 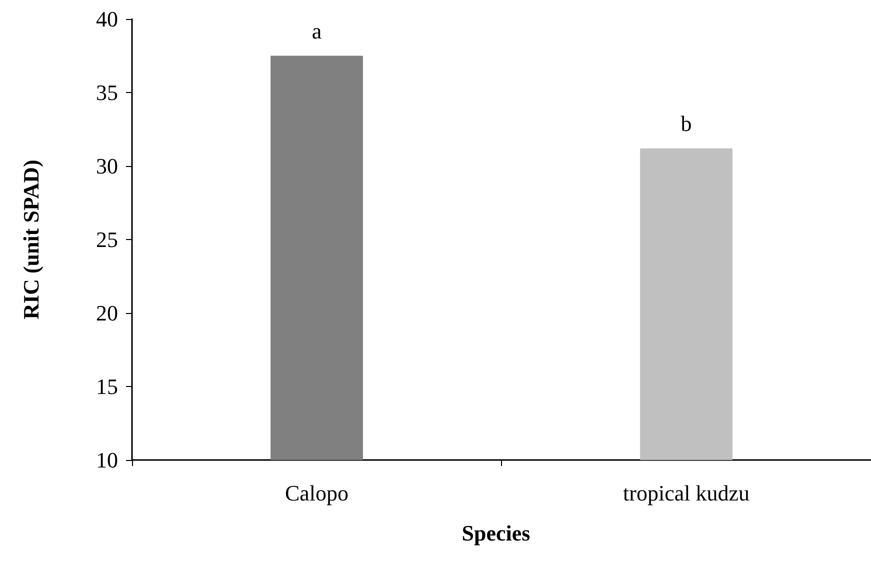 I want to click on y-tick-label: 30, so click(x=107, y=166).